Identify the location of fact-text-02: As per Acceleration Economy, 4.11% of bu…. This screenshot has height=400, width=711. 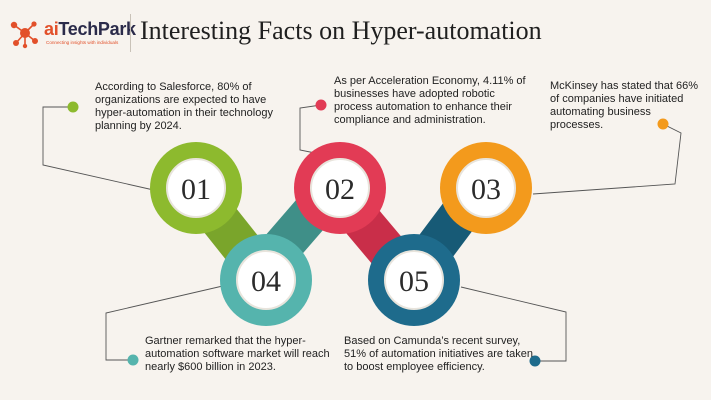
(430, 100).